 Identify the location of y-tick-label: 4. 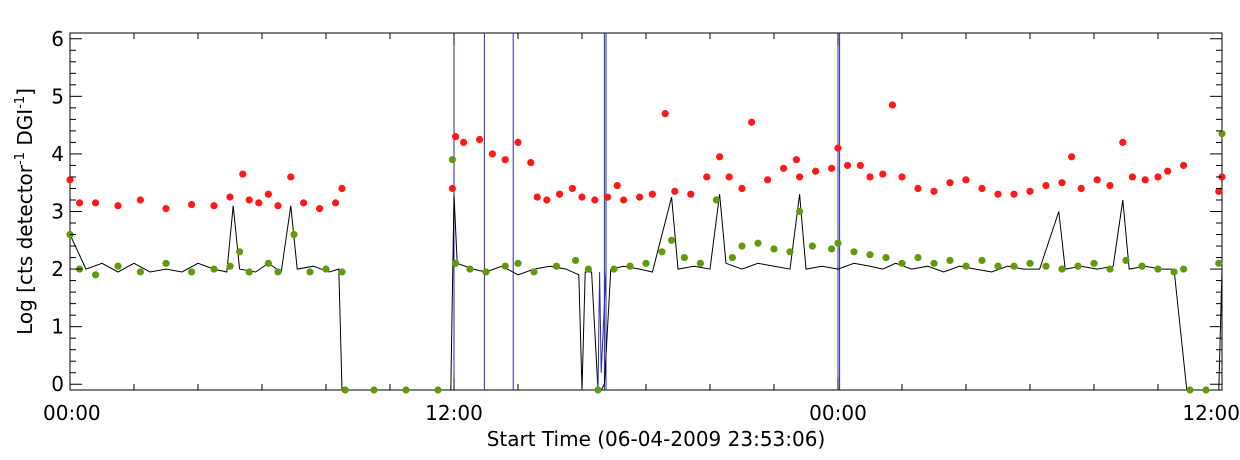
(57, 154).